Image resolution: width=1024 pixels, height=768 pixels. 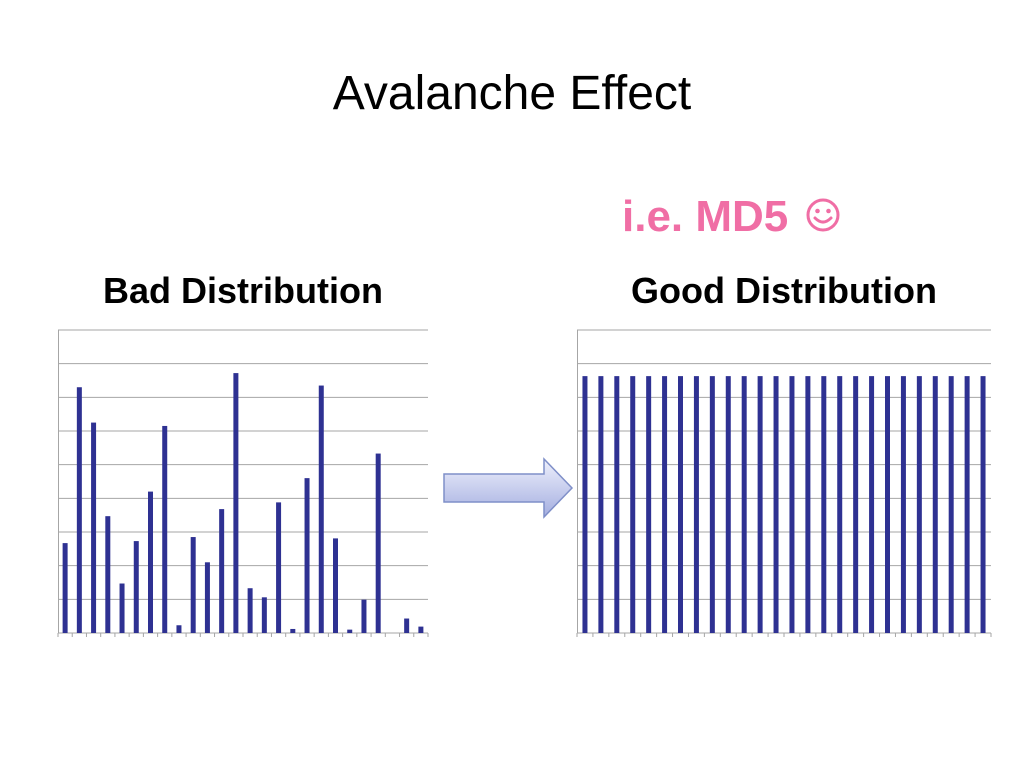 What do you see at coordinates (508, 488) in the screenshot?
I see `right-arrow-icon` at bounding box center [508, 488].